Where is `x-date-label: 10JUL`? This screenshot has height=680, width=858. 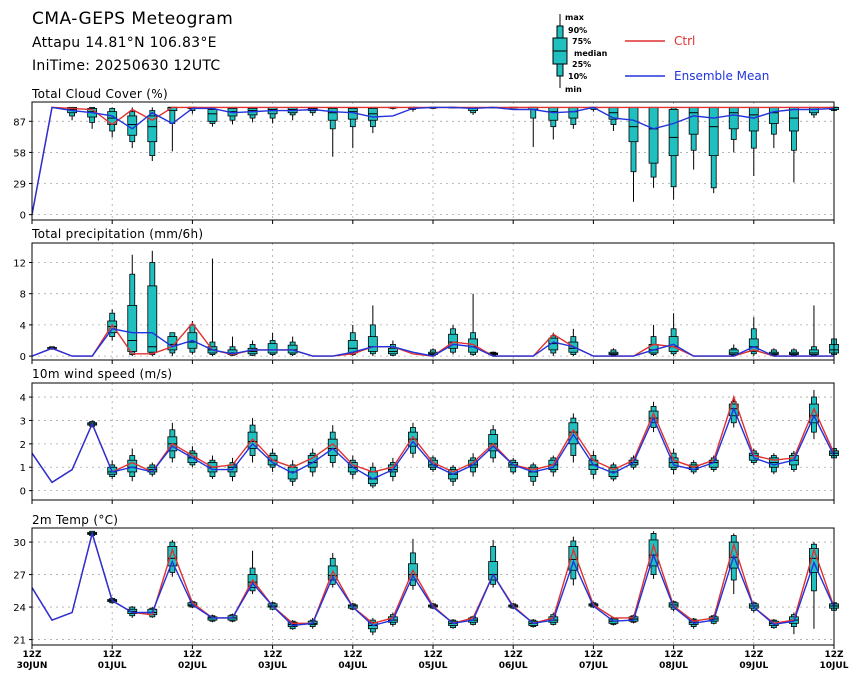 x-date-label: 10JUL is located at coordinates (834, 666).